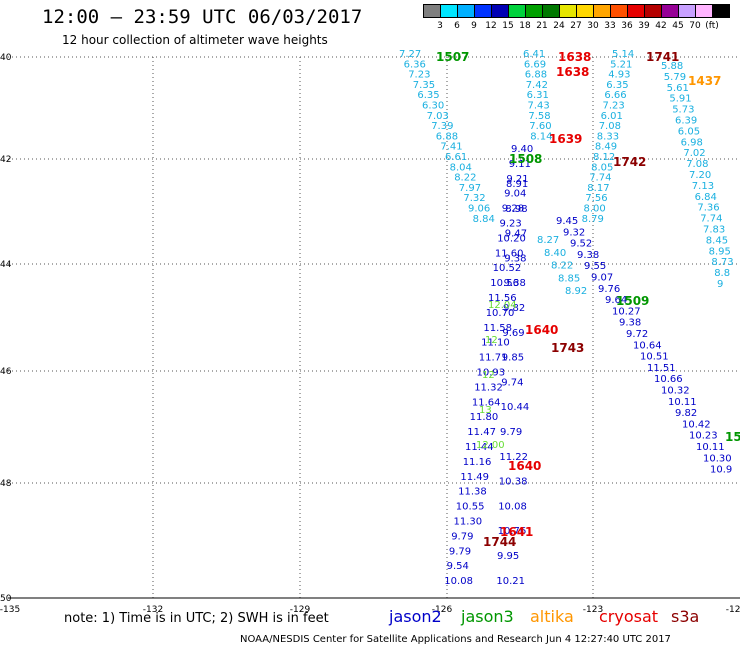  I want to click on swh-value: 11.30, so click(468, 522).